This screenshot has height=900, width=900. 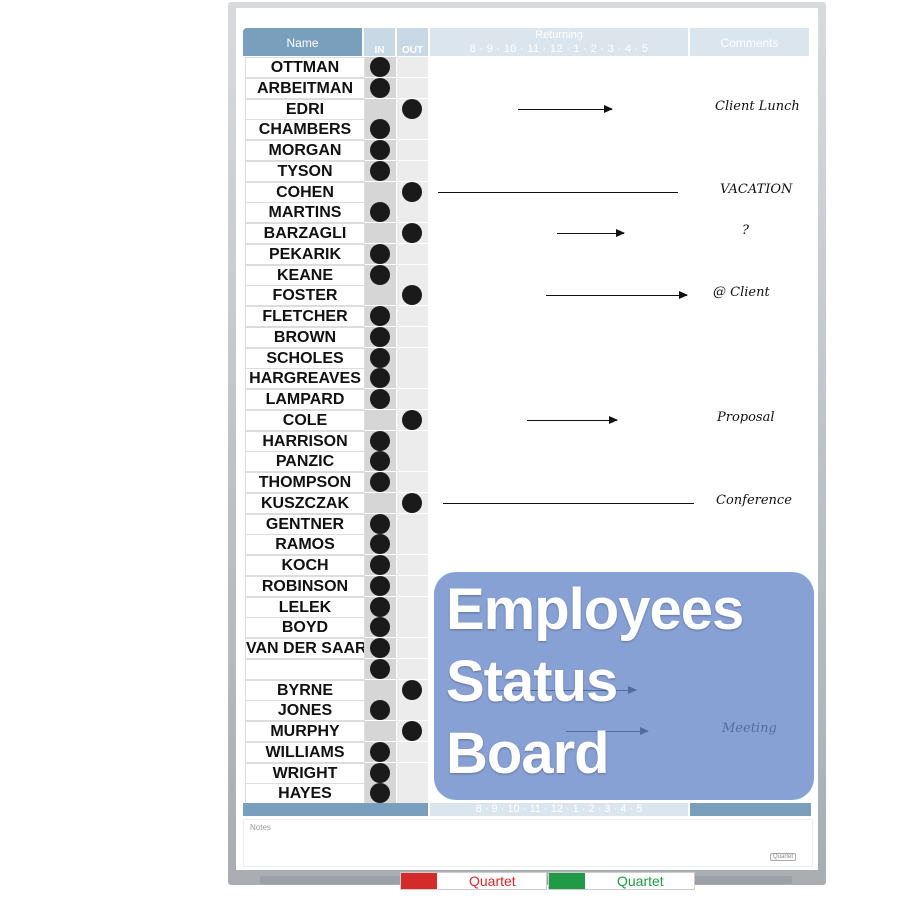 What do you see at coordinates (379, 42) in the screenshot?
I see `header-in: IN` at bounding box center [379, 42].